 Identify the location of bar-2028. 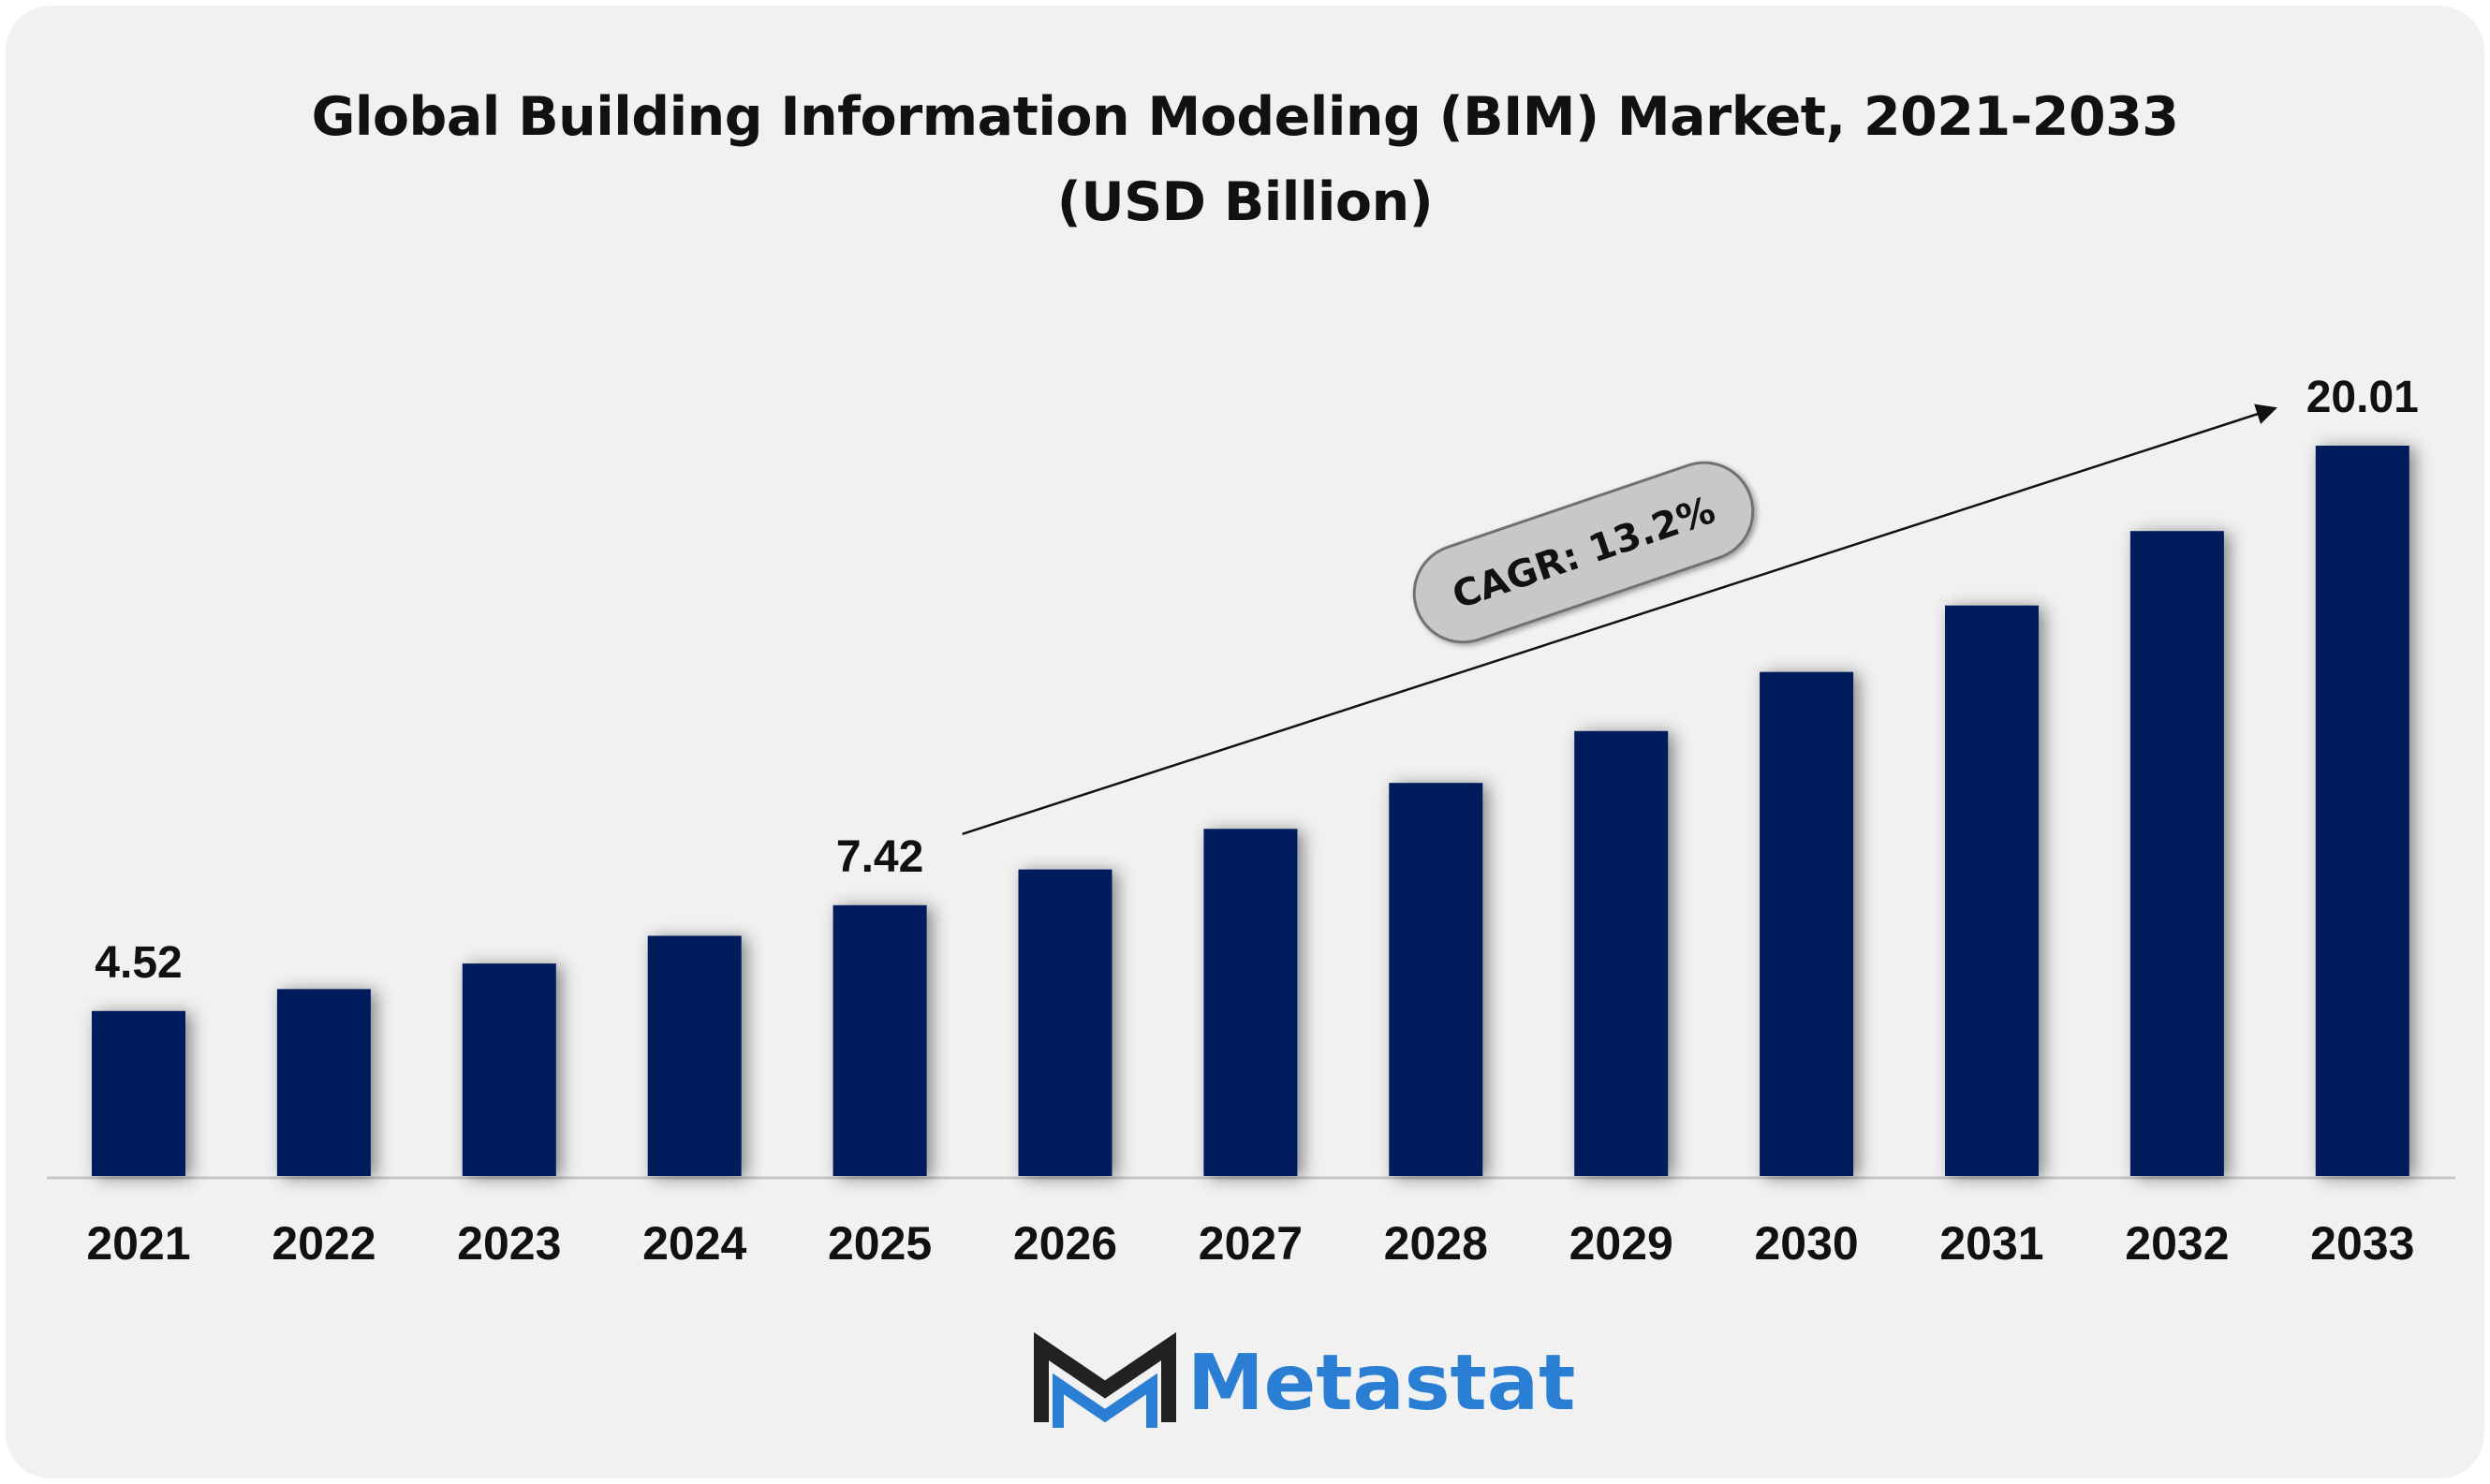
(1436, 979).